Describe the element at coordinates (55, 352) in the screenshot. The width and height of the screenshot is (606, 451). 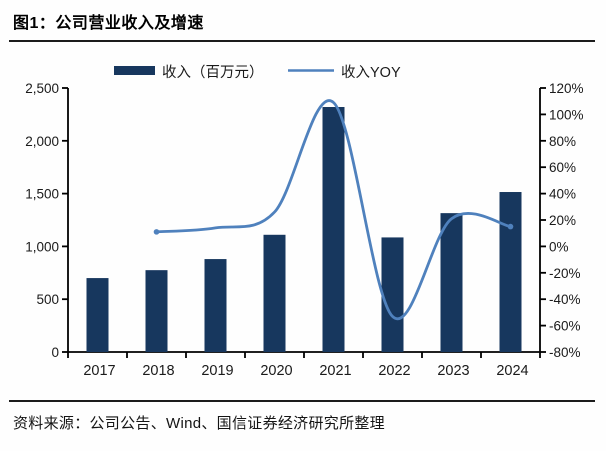
I see `y-left-tick-label: 0` at that location.